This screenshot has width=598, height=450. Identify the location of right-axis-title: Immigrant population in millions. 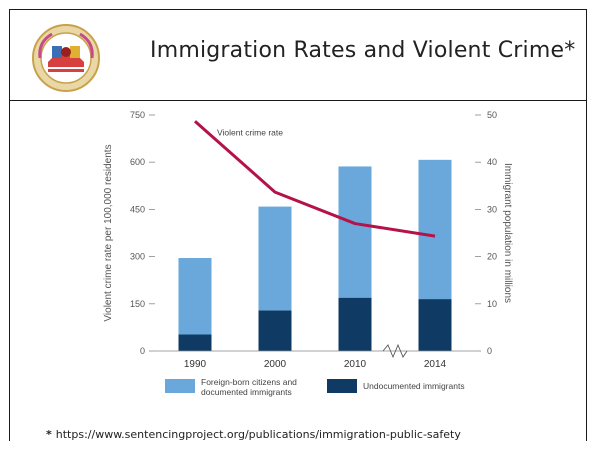
(507, 233).